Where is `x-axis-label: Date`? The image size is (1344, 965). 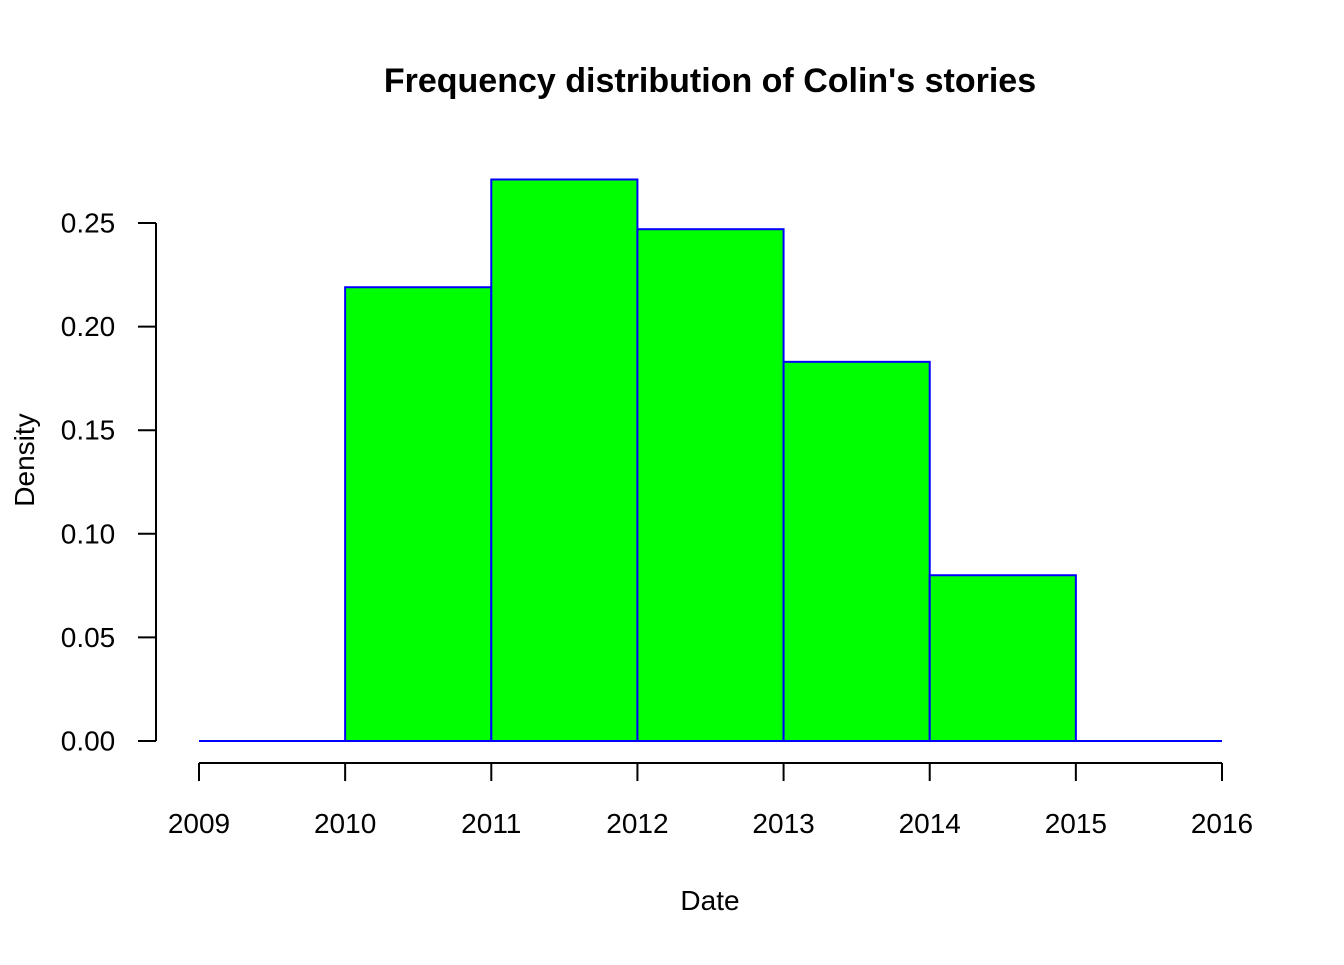 x-axis-label: Date is located at coordinates (709, 900).